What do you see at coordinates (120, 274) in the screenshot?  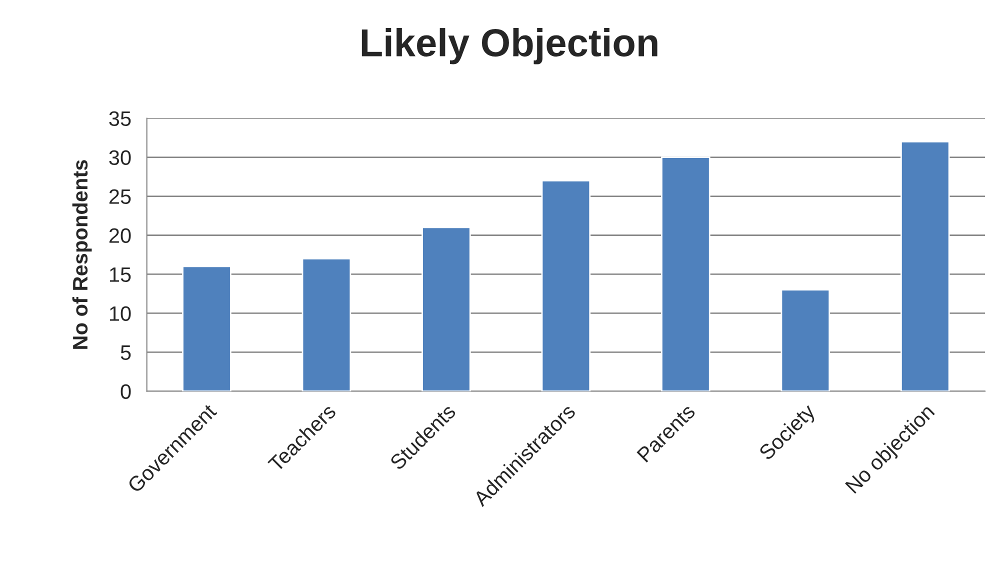 I see `y-tick-label: 15` at bounding box center [120, 274].